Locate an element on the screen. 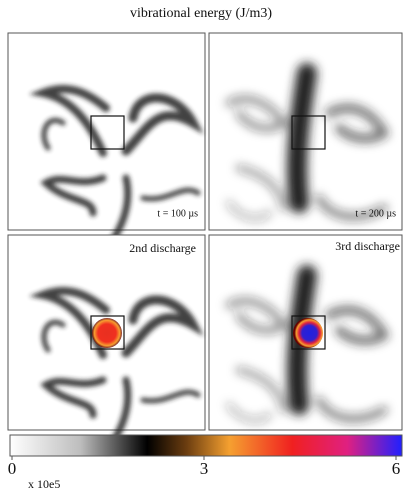 The height and width of the screenshot is (493, 403). tick-label: 6 is located at coordinates (396, 468).